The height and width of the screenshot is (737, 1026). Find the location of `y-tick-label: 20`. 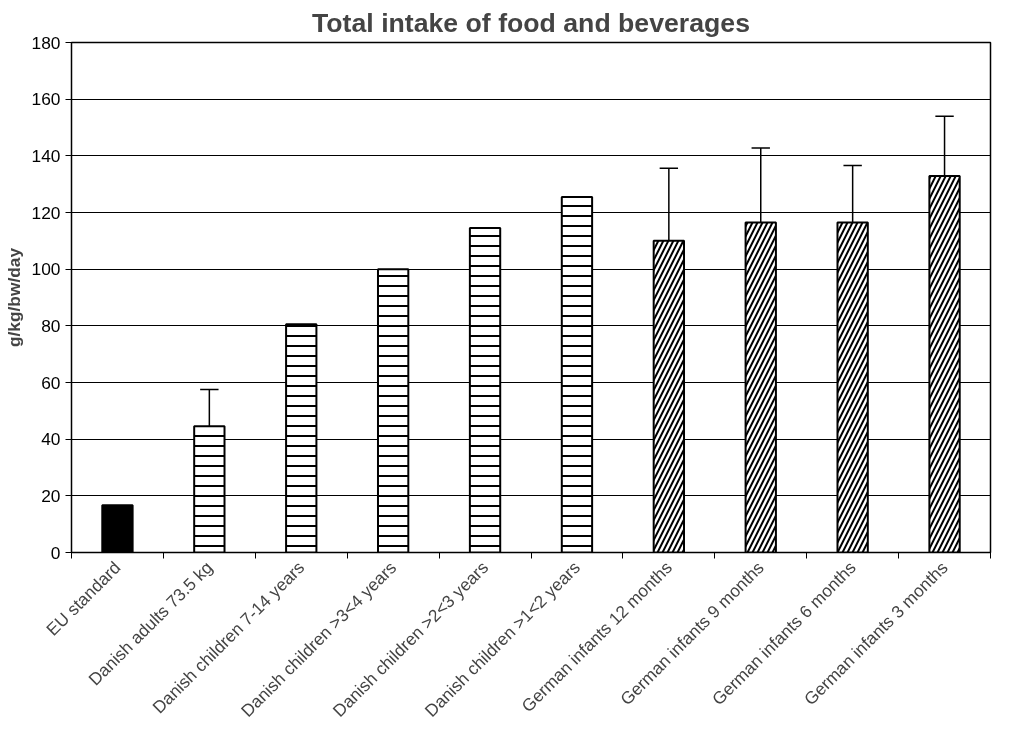

y-tick-label: 20 is located at coordinates (51, 495).